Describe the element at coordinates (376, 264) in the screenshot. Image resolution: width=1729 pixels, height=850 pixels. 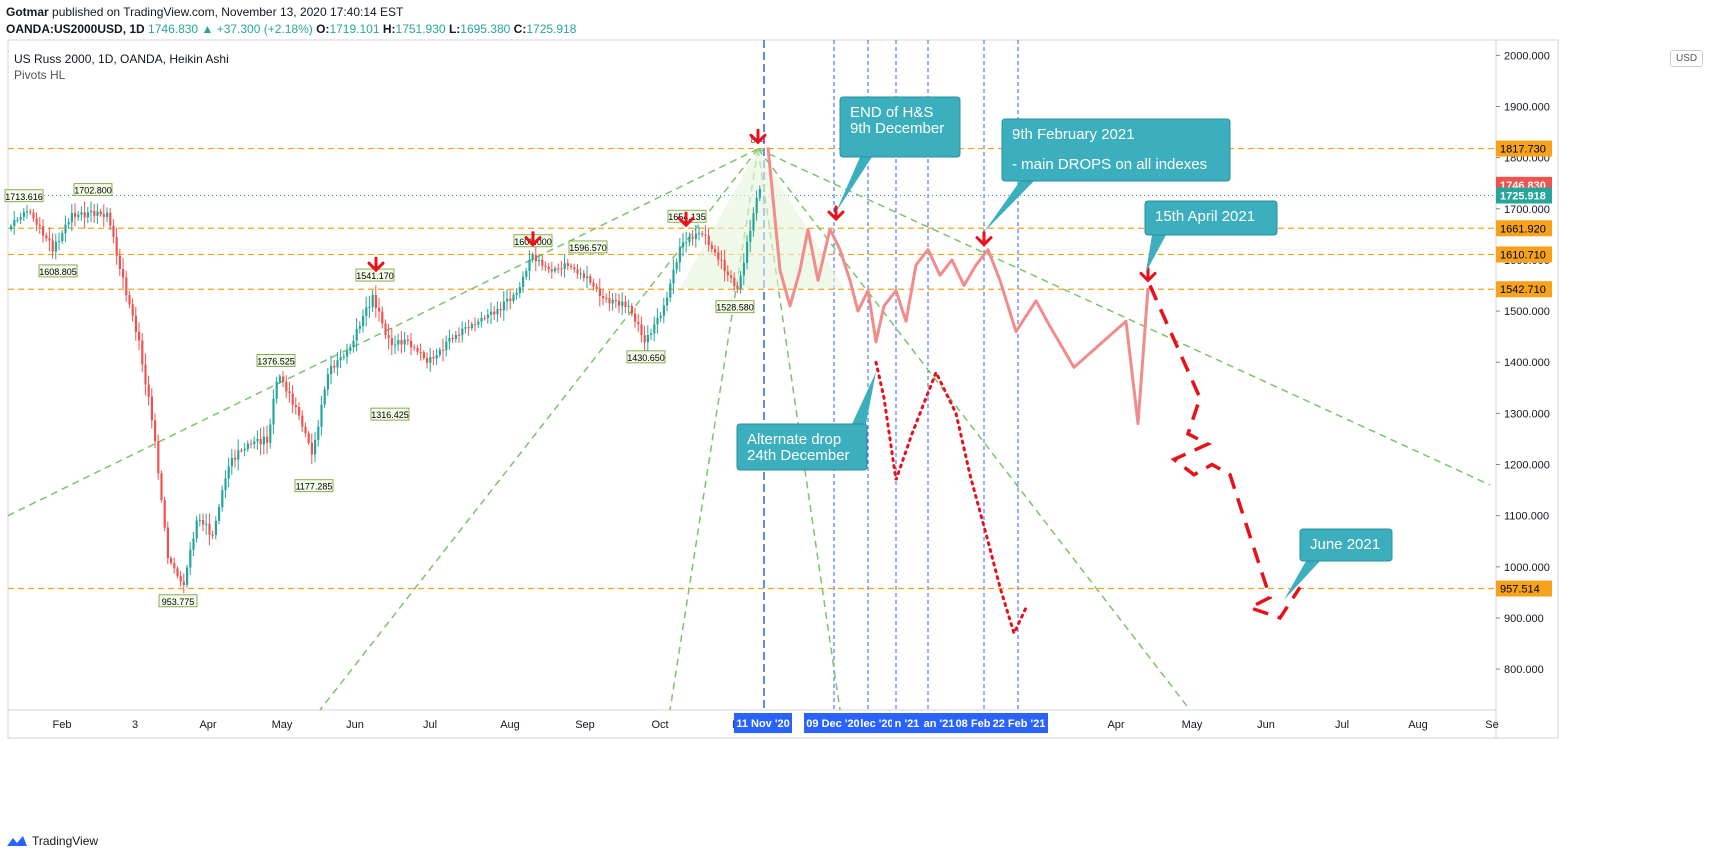
I see `down-arrow-icon` at that location.